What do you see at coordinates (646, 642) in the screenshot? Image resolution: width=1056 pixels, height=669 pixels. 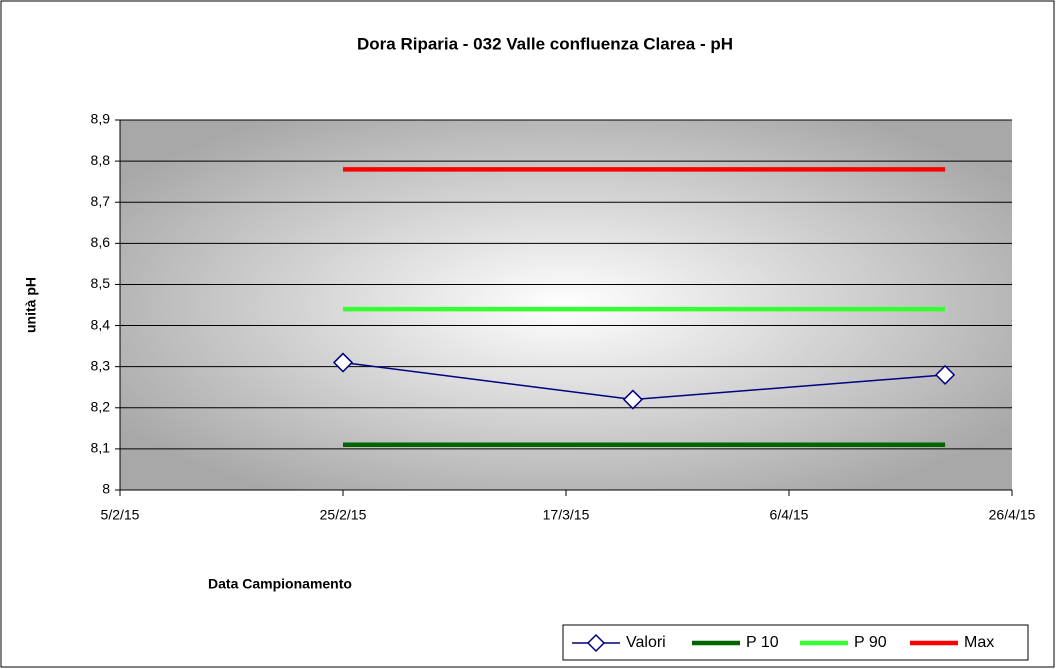 I see `legend-label: Valori` at bounding box center [646, 642].